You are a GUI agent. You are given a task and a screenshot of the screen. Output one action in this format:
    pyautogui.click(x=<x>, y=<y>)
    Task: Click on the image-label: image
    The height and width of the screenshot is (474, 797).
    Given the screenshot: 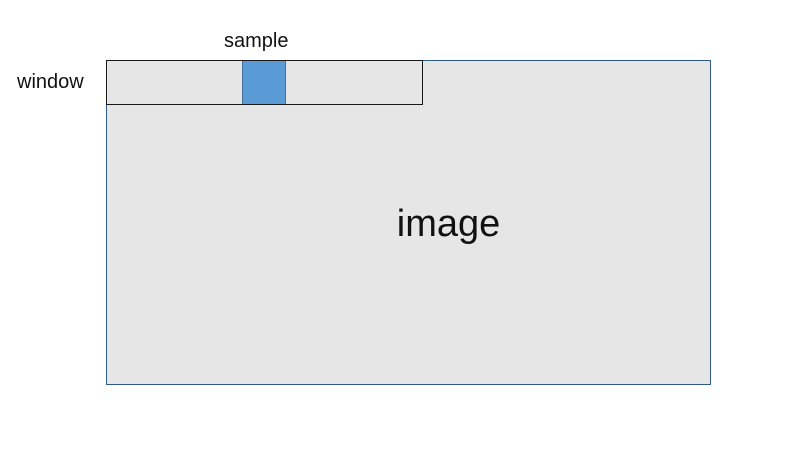 What is the action you would take?
    pyautogui.click(x=448, y=224)
    